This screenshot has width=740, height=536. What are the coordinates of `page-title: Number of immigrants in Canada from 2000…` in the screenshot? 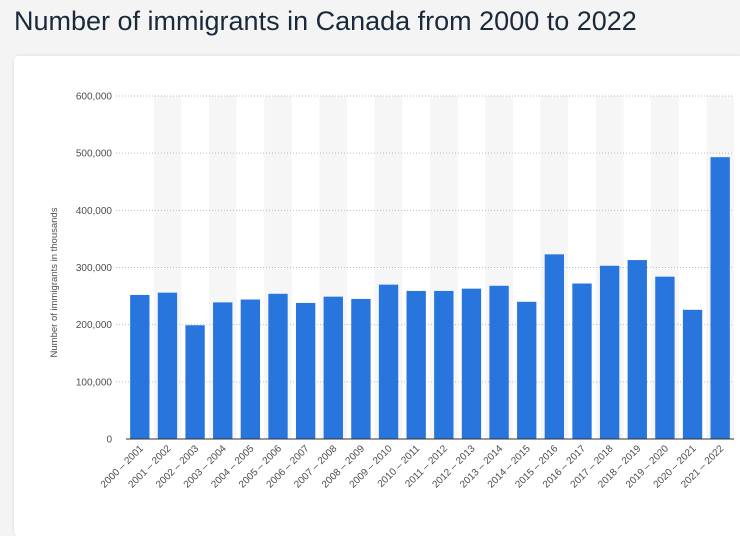 It's located at (325, 21).